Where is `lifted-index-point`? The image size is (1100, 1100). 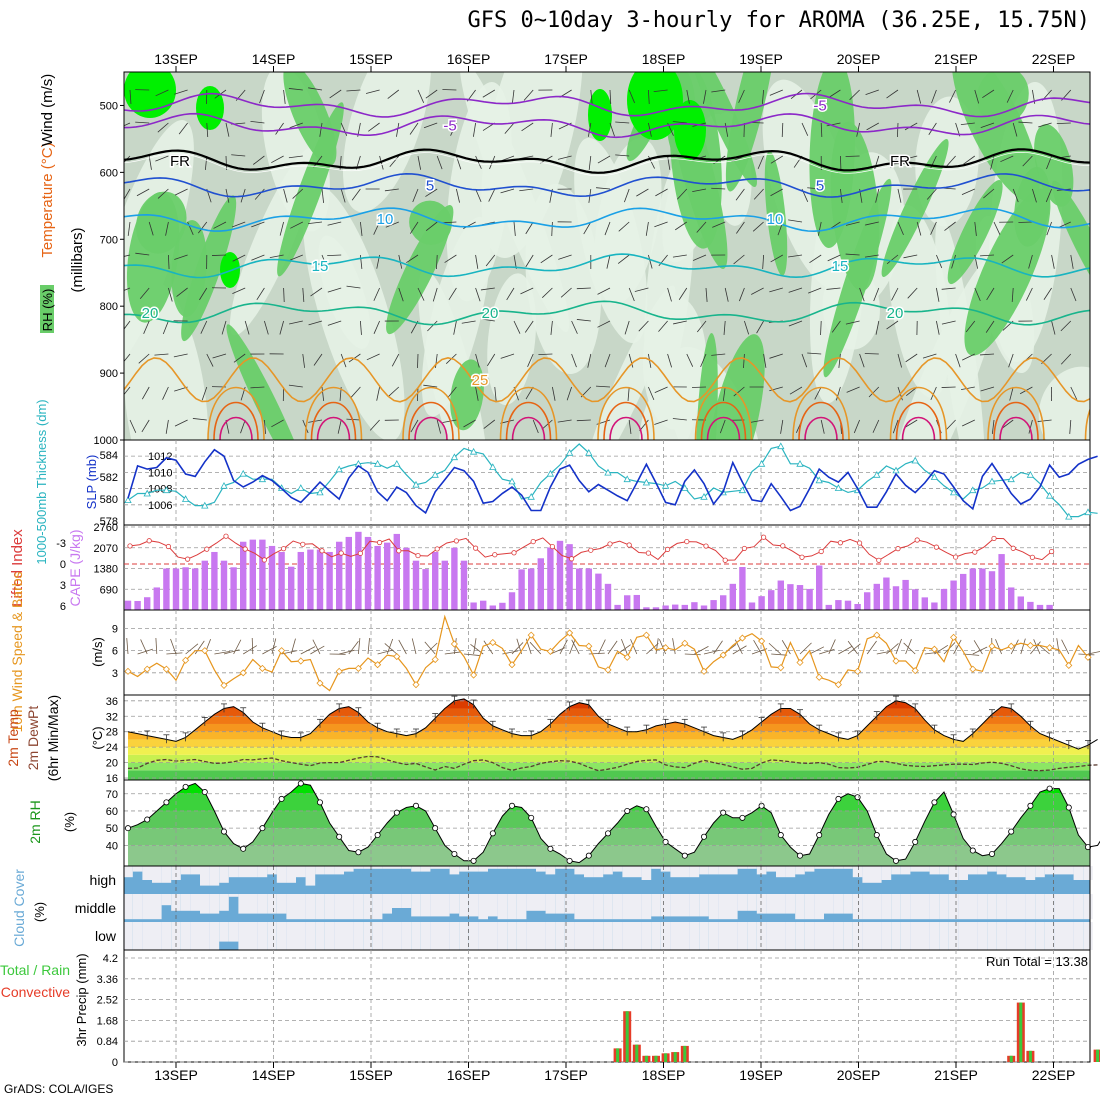
lifted-index-point is located at coordinates (245, 549).